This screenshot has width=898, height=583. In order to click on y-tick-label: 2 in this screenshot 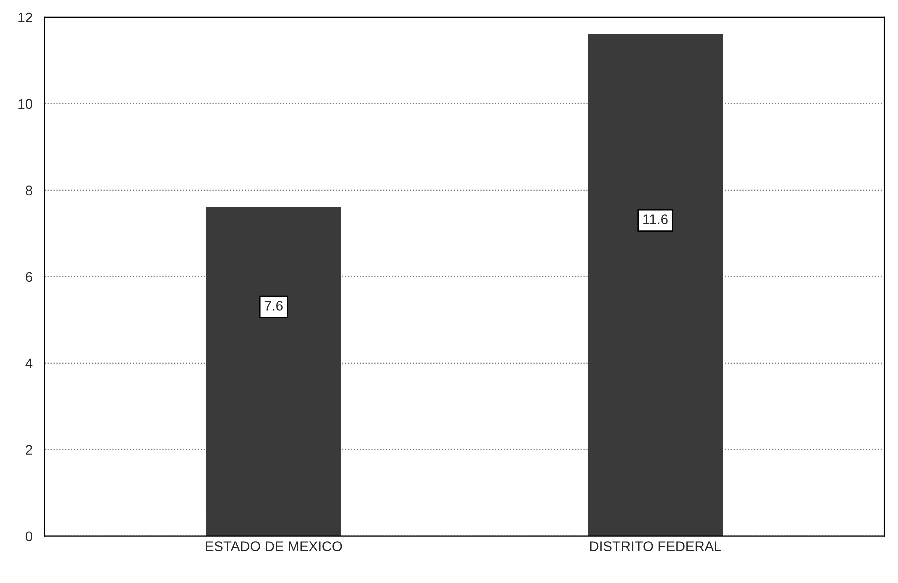, I will do `click(29, 450)`.